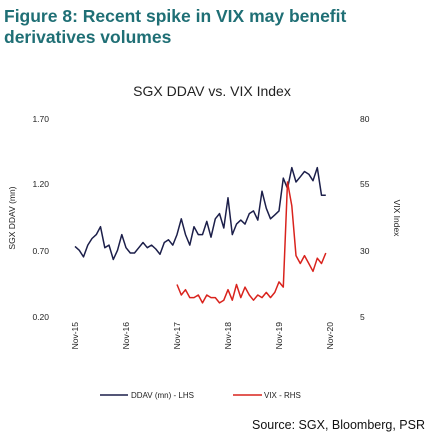 This screenshot has height=445, width=439. Describe the element at coordinates (40, 184) in the screenshot. I see `y-left-tick-label: 1.20` at that location.